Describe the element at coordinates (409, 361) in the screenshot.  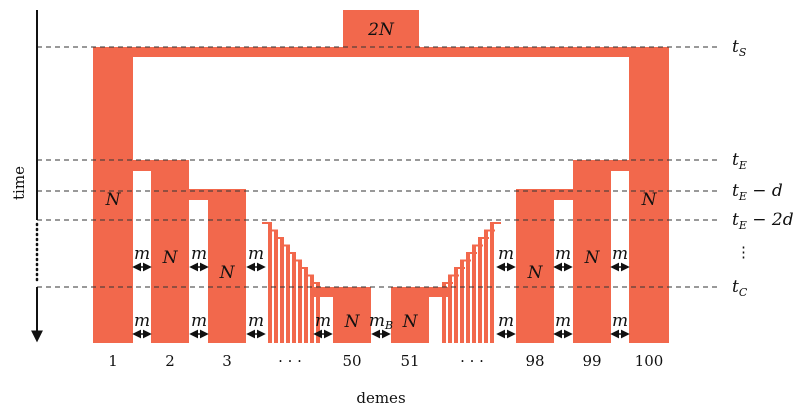
I see `deme-label: 51` at that location.